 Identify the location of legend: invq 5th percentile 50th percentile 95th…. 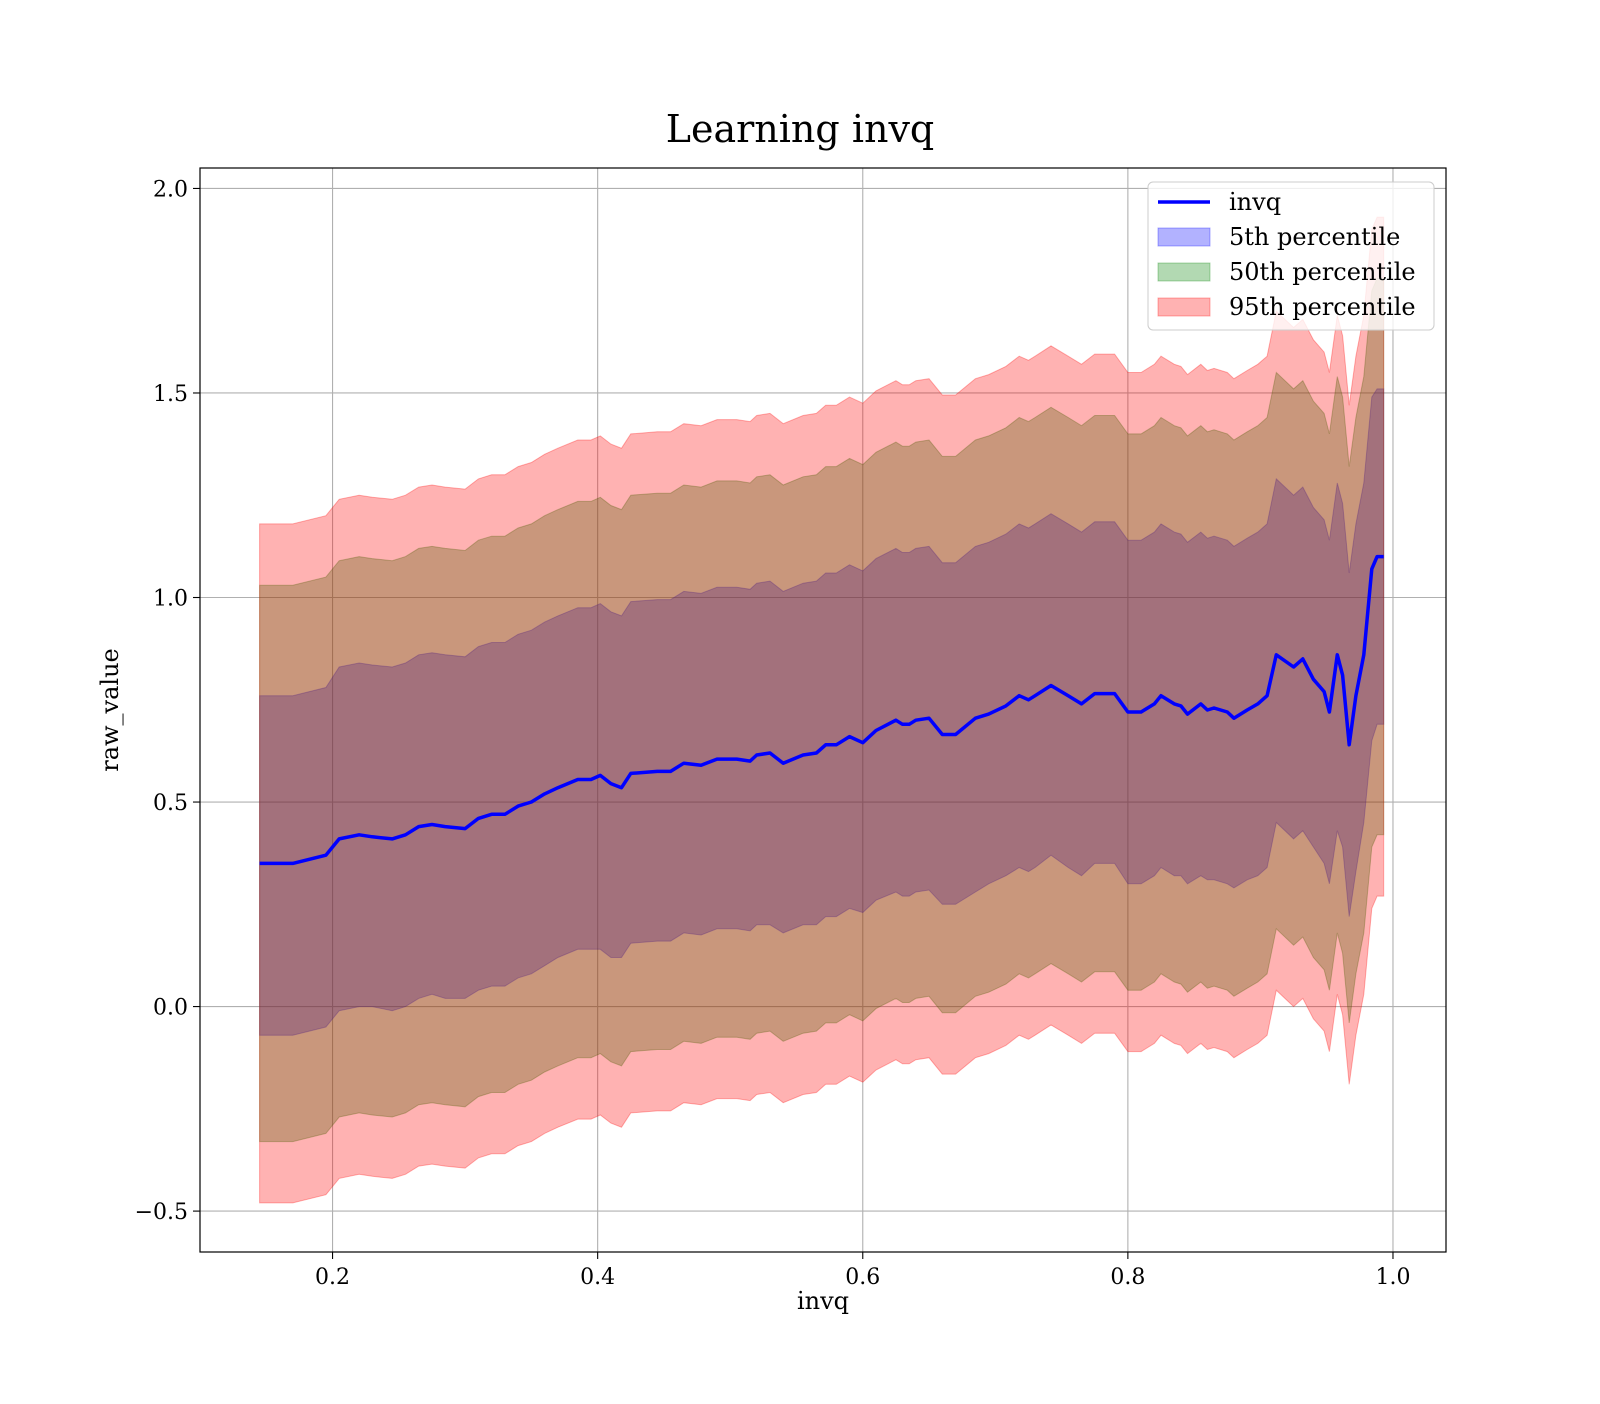
(1291, 256).